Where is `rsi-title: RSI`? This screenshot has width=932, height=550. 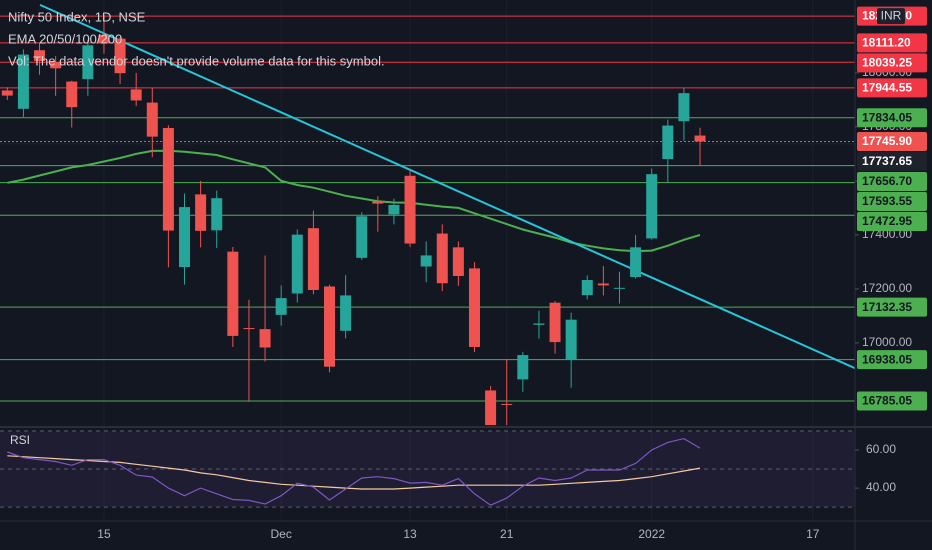 rsi-title: RSI is located at coordinates (20, 440).